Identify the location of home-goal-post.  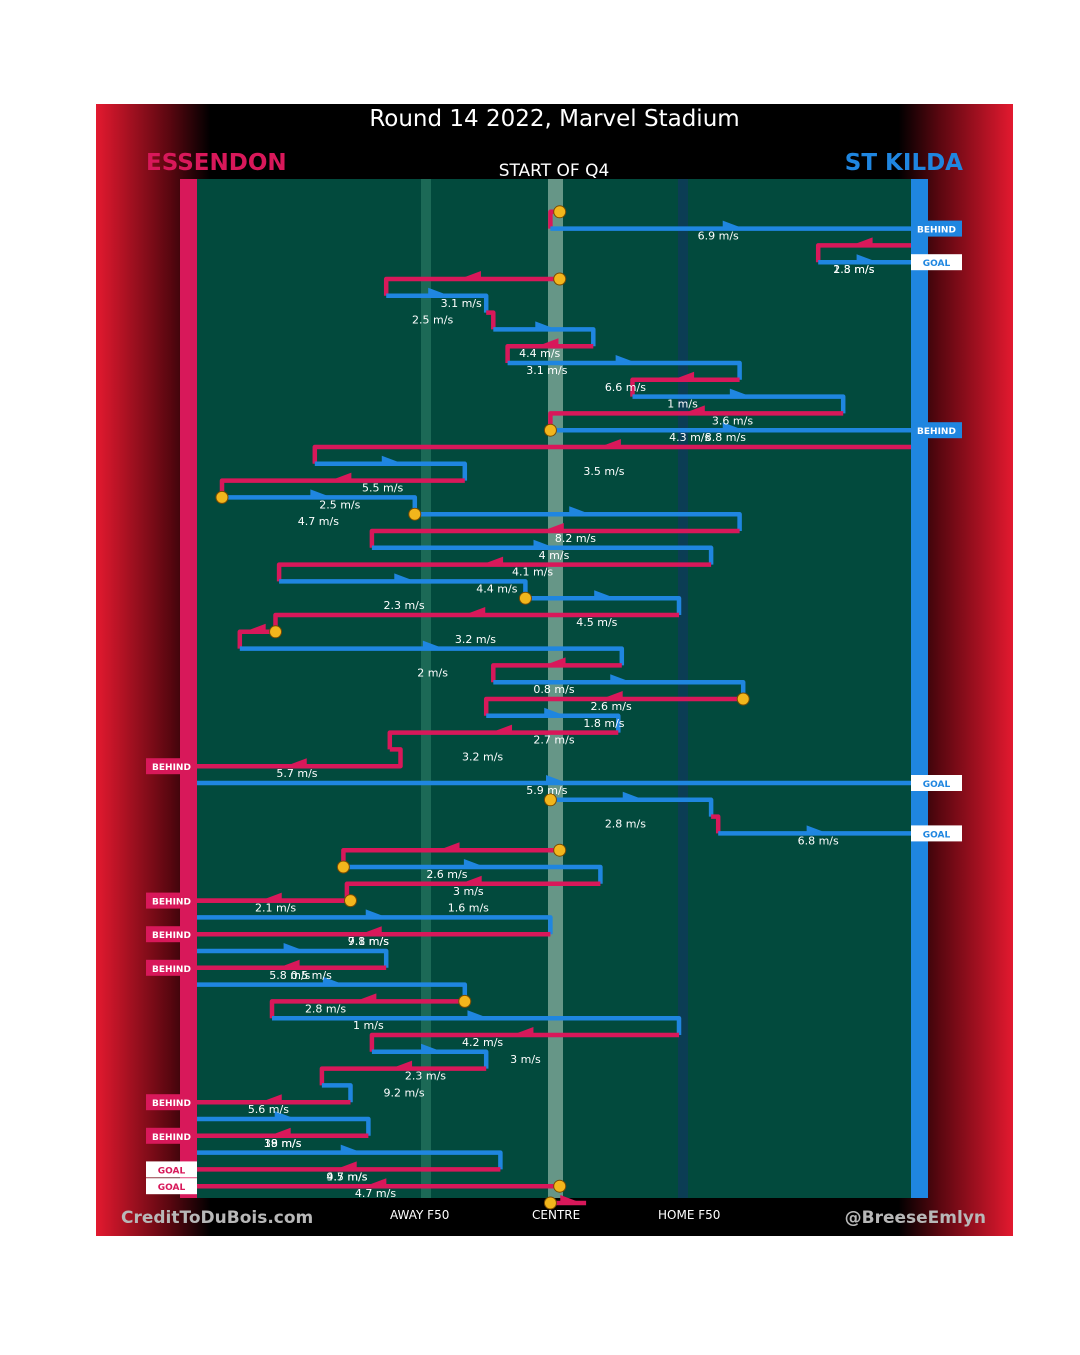
(188, 688).